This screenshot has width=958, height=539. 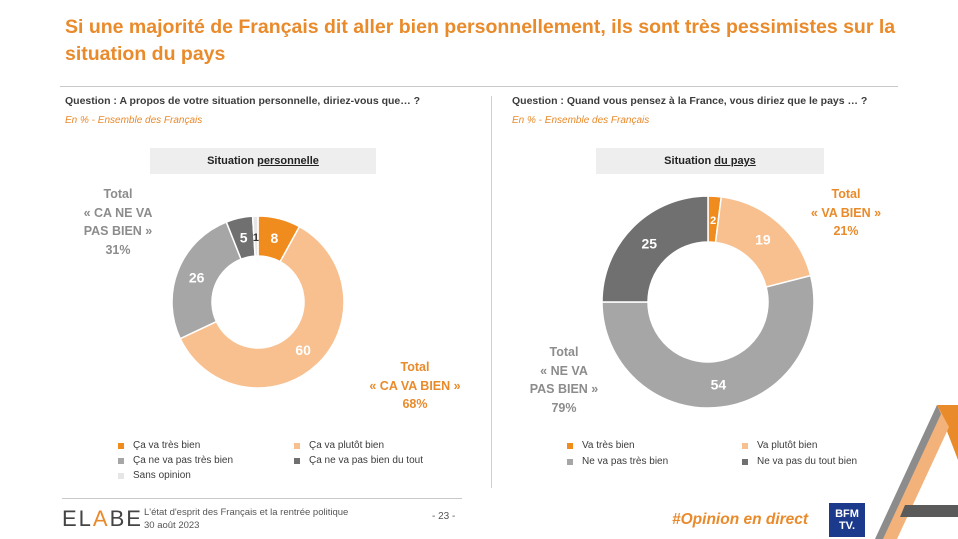 I want to click on logo-part-2: A, so click(x=101, y=518).